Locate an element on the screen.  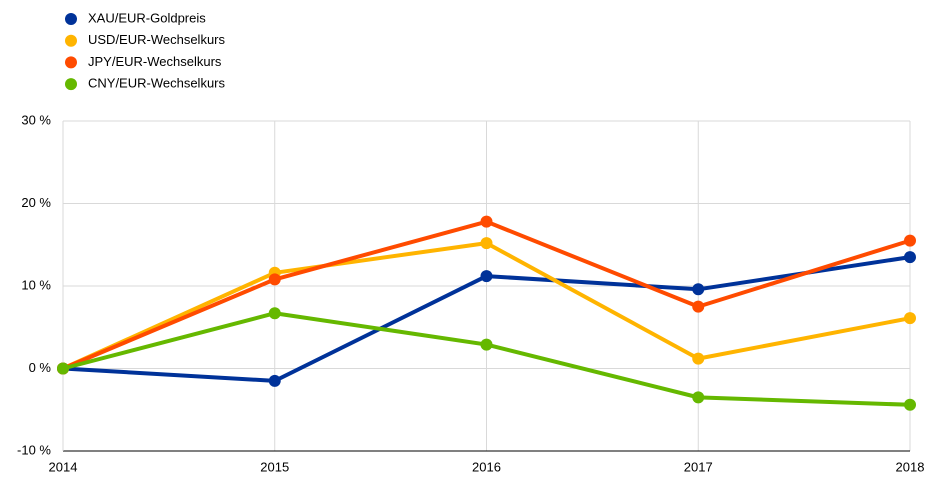
x-tick-label: 2016 is located at coordinates (486, 466).